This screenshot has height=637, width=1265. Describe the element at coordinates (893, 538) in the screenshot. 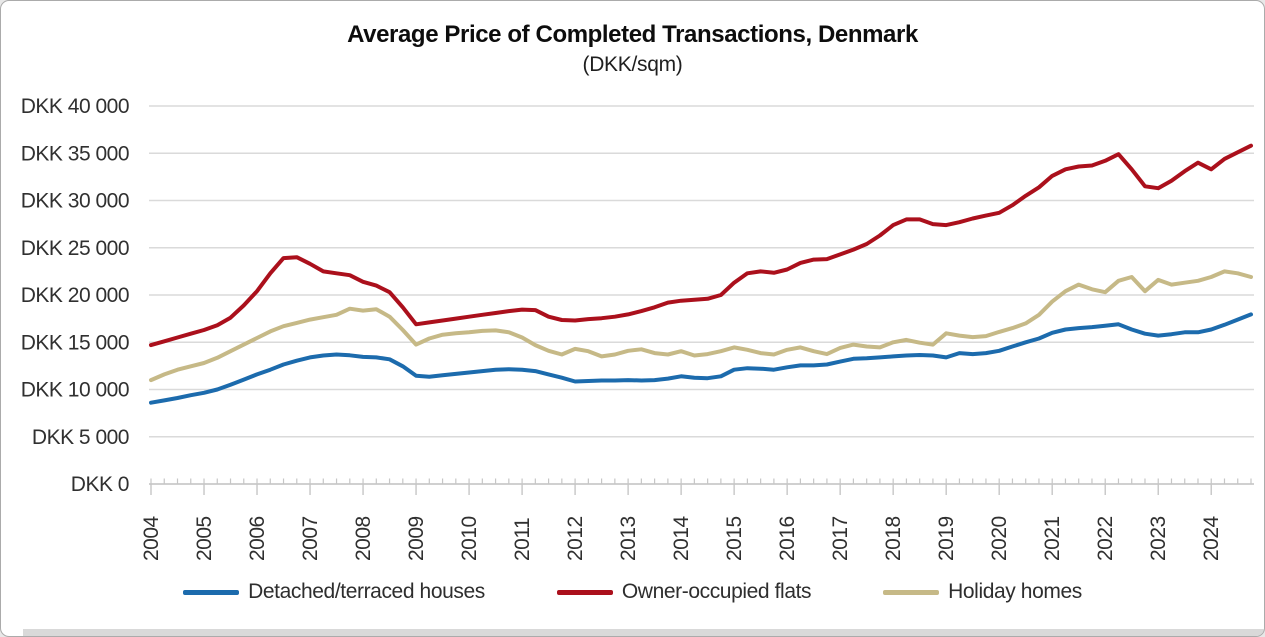

I see `x-axis-tick-label: 2018` at that location.